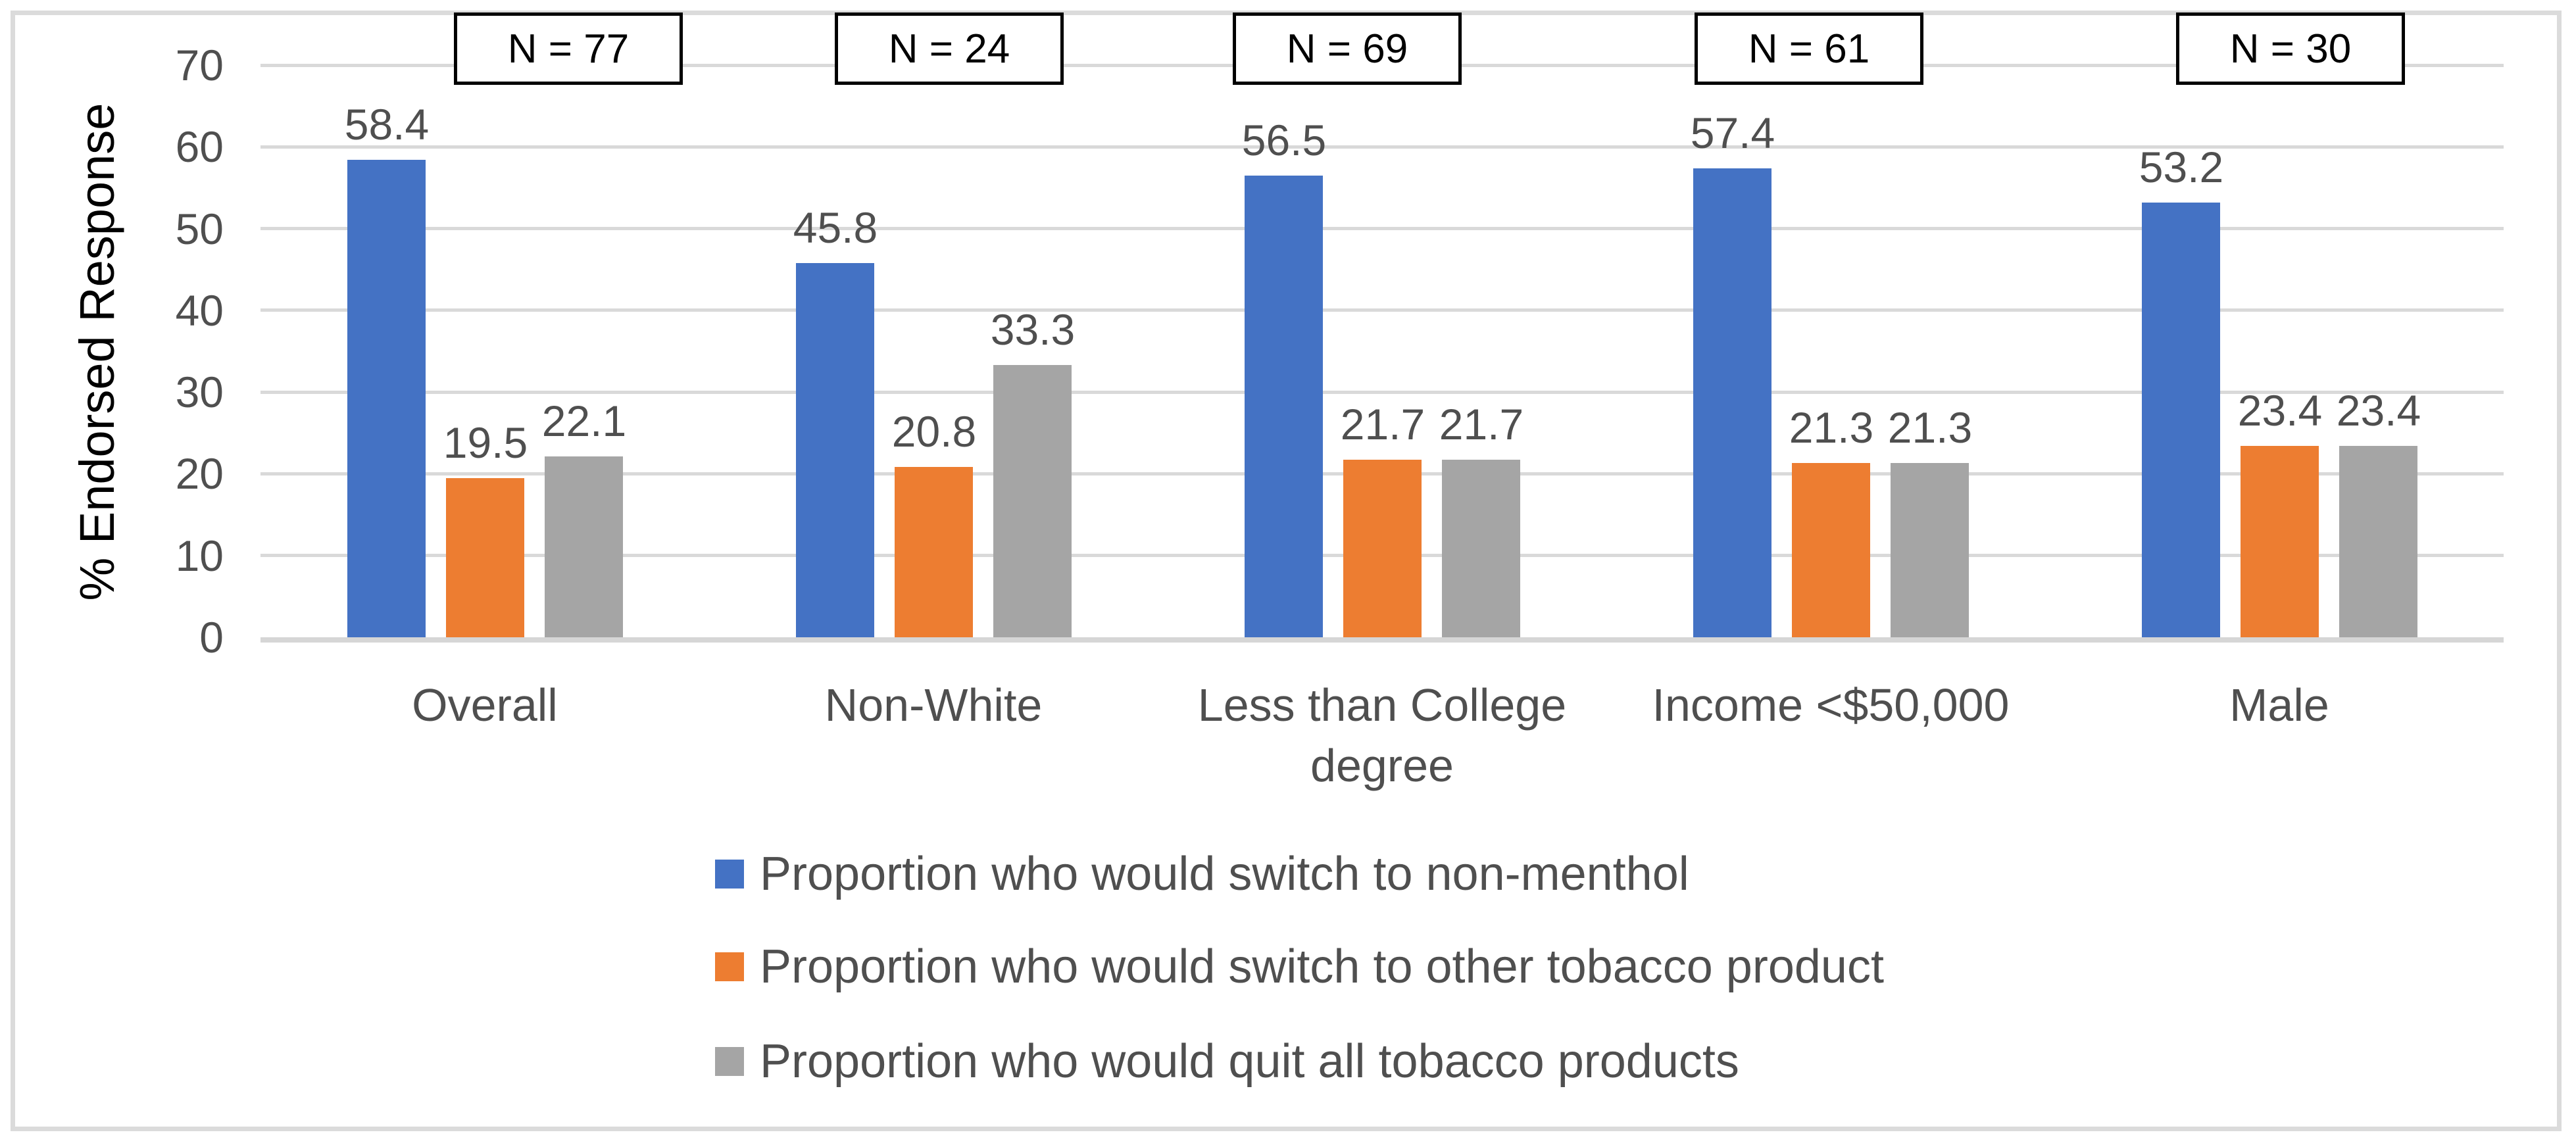 The image size is (2576, 1145). Describe the element at coordinates (199, 310) in the screenshot. I see `y-tick-label: 40` at that location.